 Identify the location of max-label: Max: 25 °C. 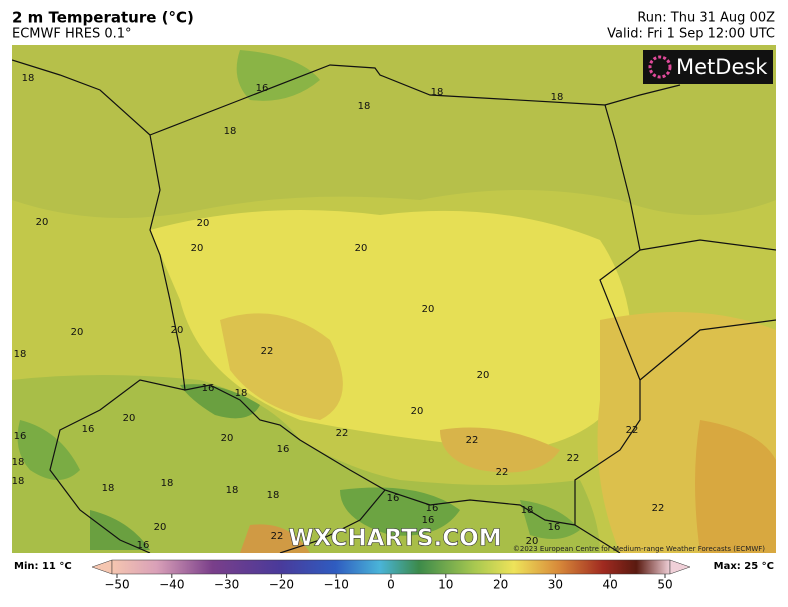
(744, 566).